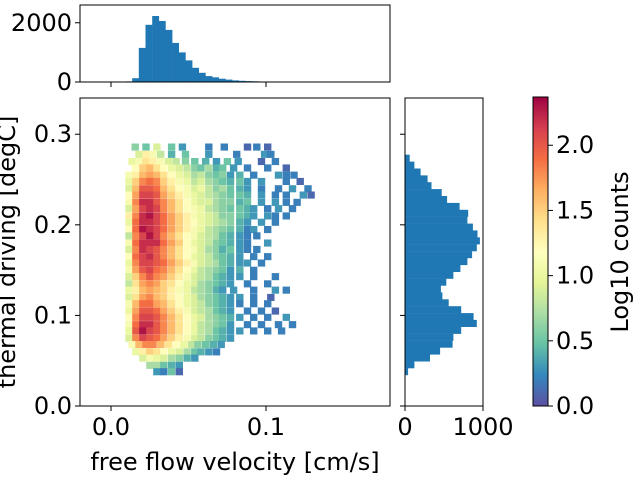  What do you see at coordinates (10, 252) in the screenshot?
I see `main-y-axis-label: thermal driving [degC]` at bounding box center [10, 252].